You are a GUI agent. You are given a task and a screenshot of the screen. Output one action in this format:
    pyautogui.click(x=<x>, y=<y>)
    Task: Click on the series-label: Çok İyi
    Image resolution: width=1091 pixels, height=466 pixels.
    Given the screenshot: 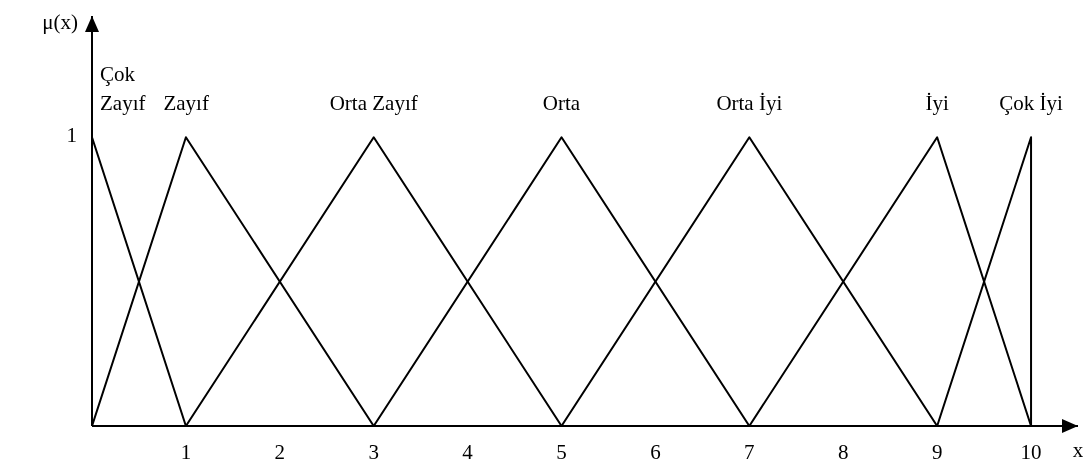 What is the action you would take?
    pyautogui.click(x=1031, y=103)
    